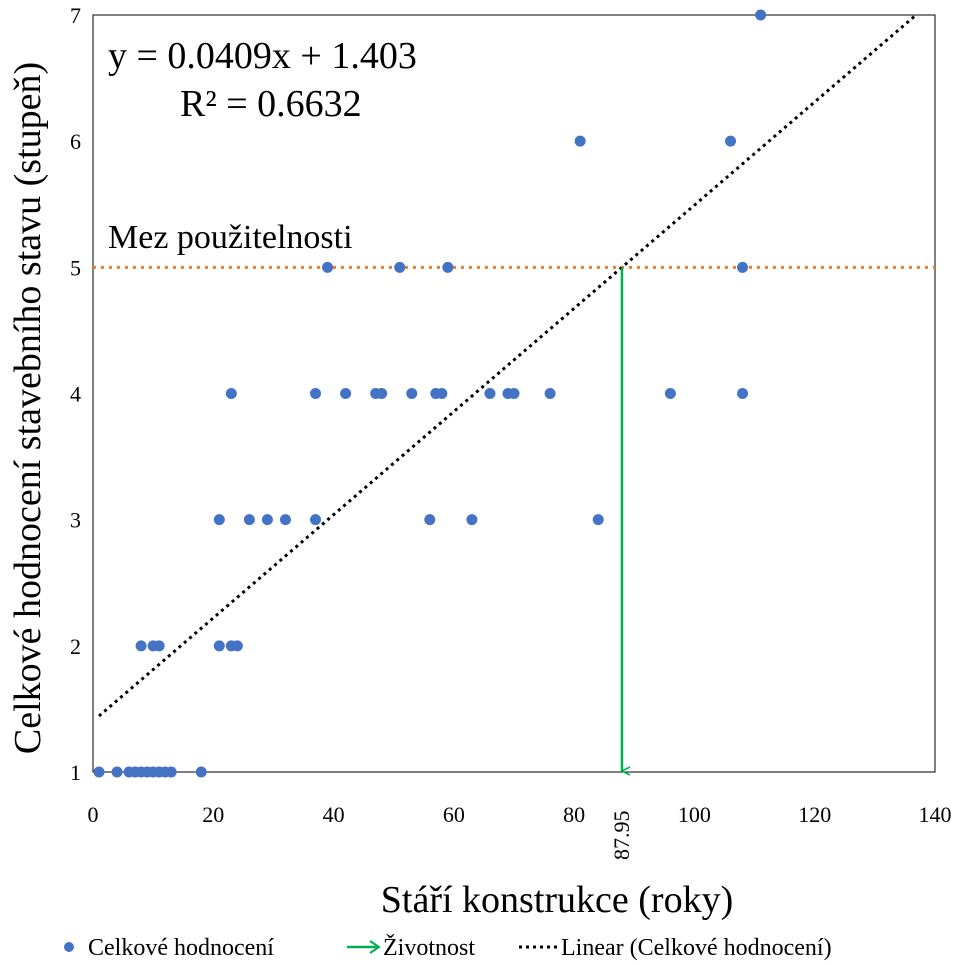 This screenshot has height=965, width=965. What do you see at coordinates (696, 948) in the screenshot?
I see `legend-label-trend: Linear (Celkové hodnocení)` at bounding box center [696, 948].